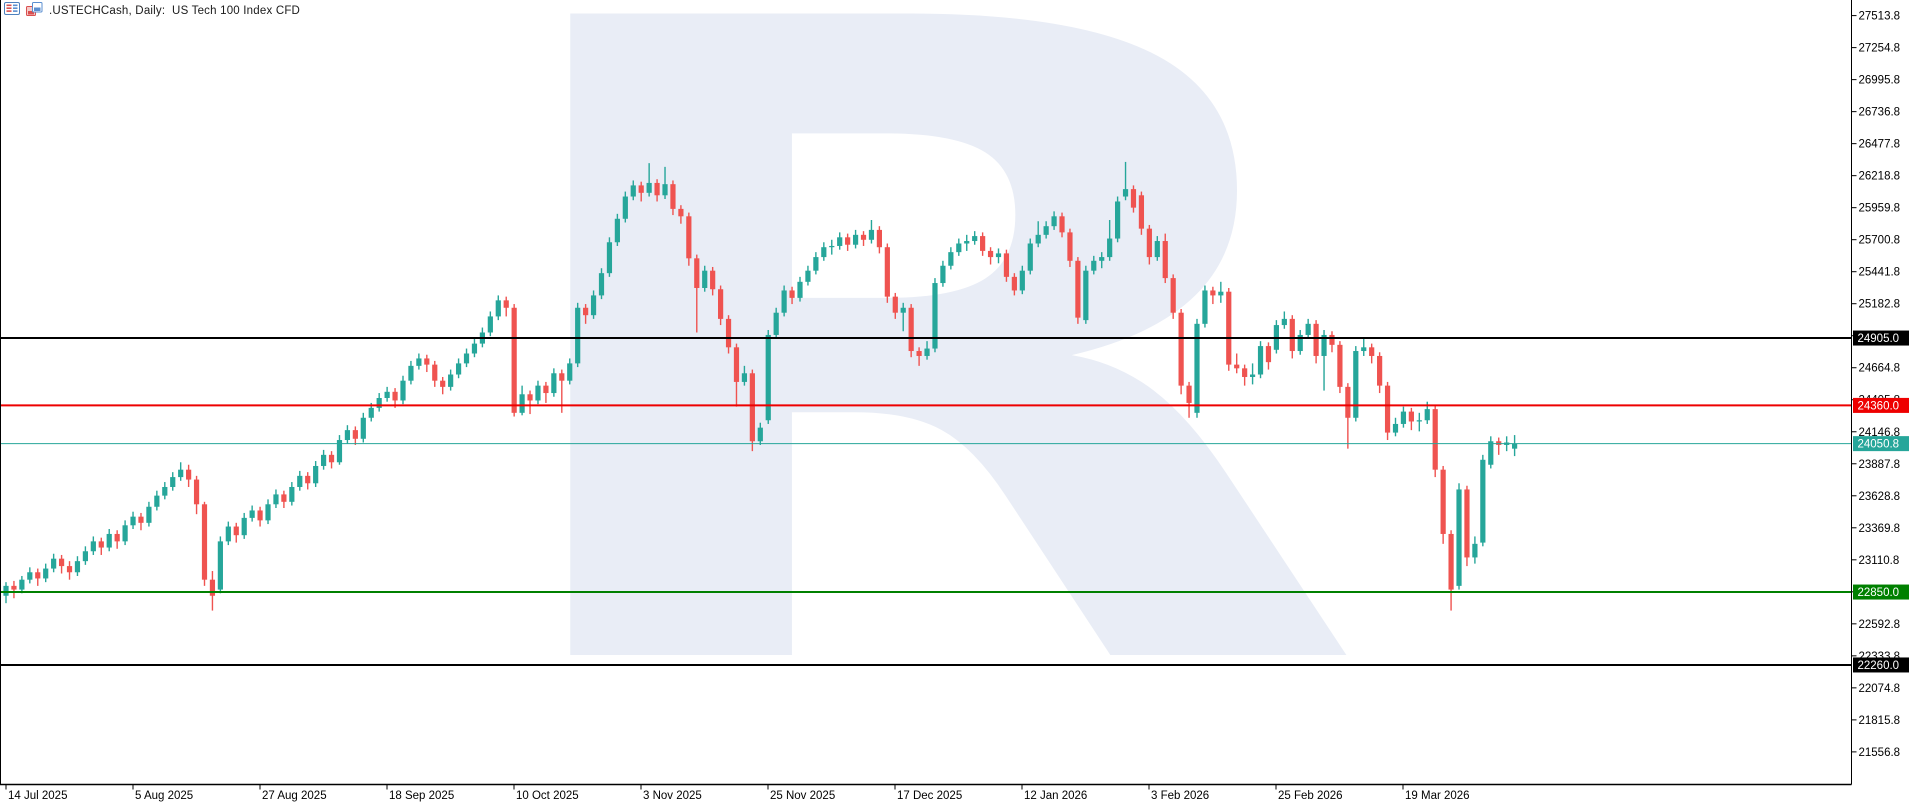 The width and height of the screenshot is (1910, 804). I want to click on price-tick-label: 21556.8, so click(1880, 753).